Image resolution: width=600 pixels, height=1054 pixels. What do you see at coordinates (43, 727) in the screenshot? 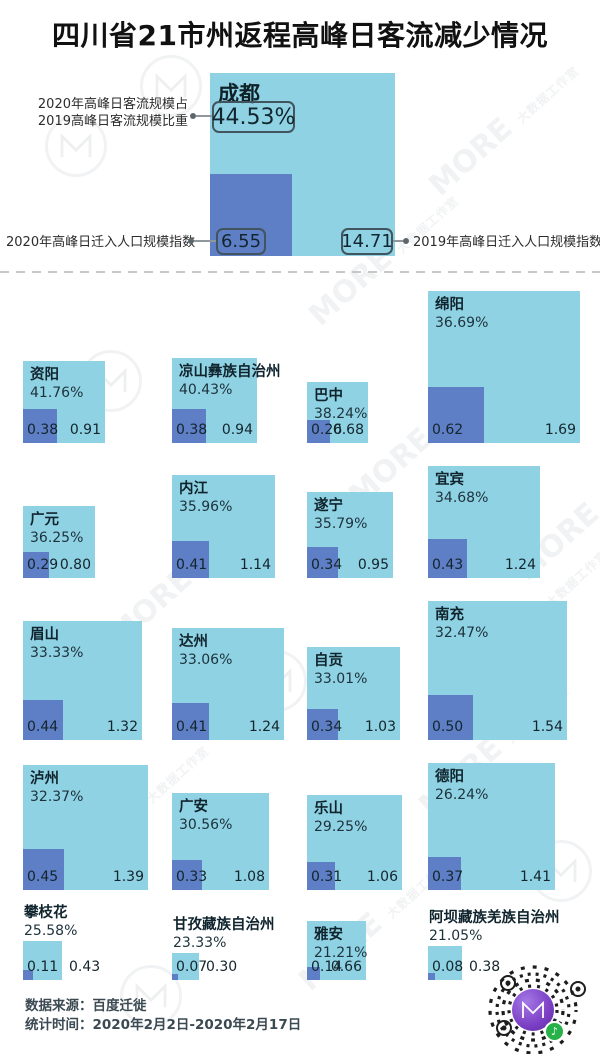
I see `city-value-2020: 0.44` at bounding box center [43, 727].